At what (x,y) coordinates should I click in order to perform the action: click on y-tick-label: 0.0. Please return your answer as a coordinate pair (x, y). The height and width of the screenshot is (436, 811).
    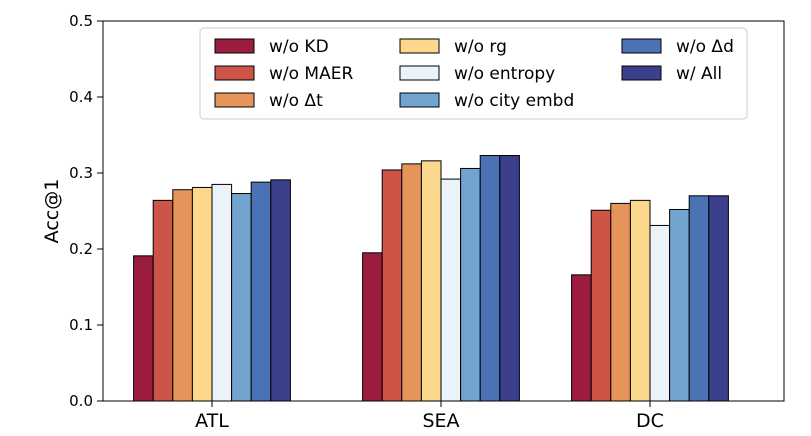
    Looking at the image, I should click on (81, 401).